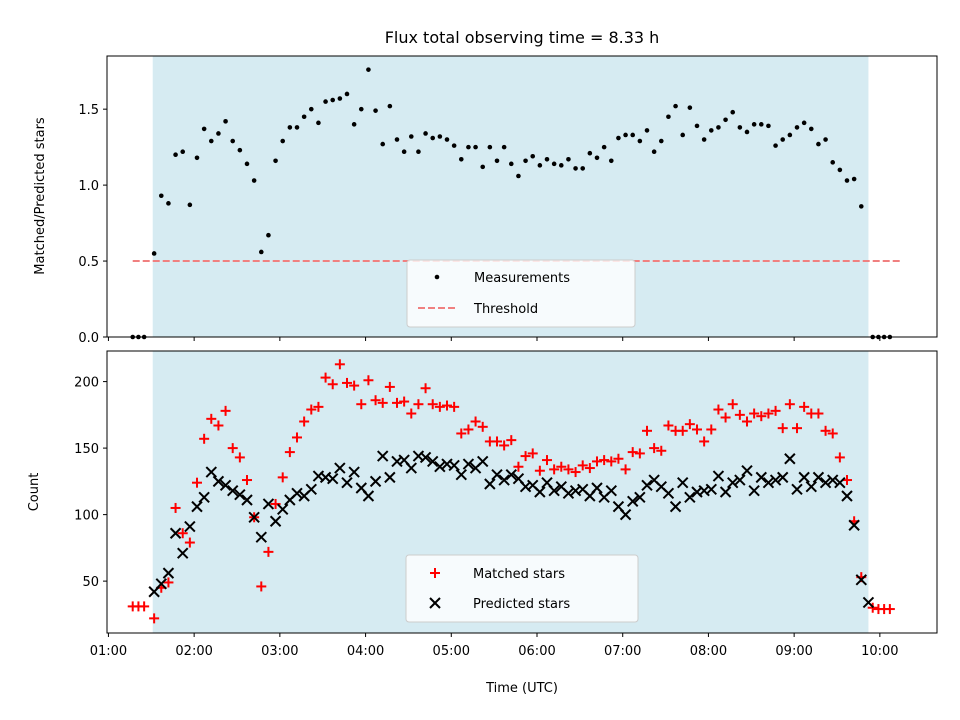 This screenshot has height=720, width=960. Describe the element at coordinates (622, 651) in the screenshot. I see `x-tick-label: 07:00` at that location.